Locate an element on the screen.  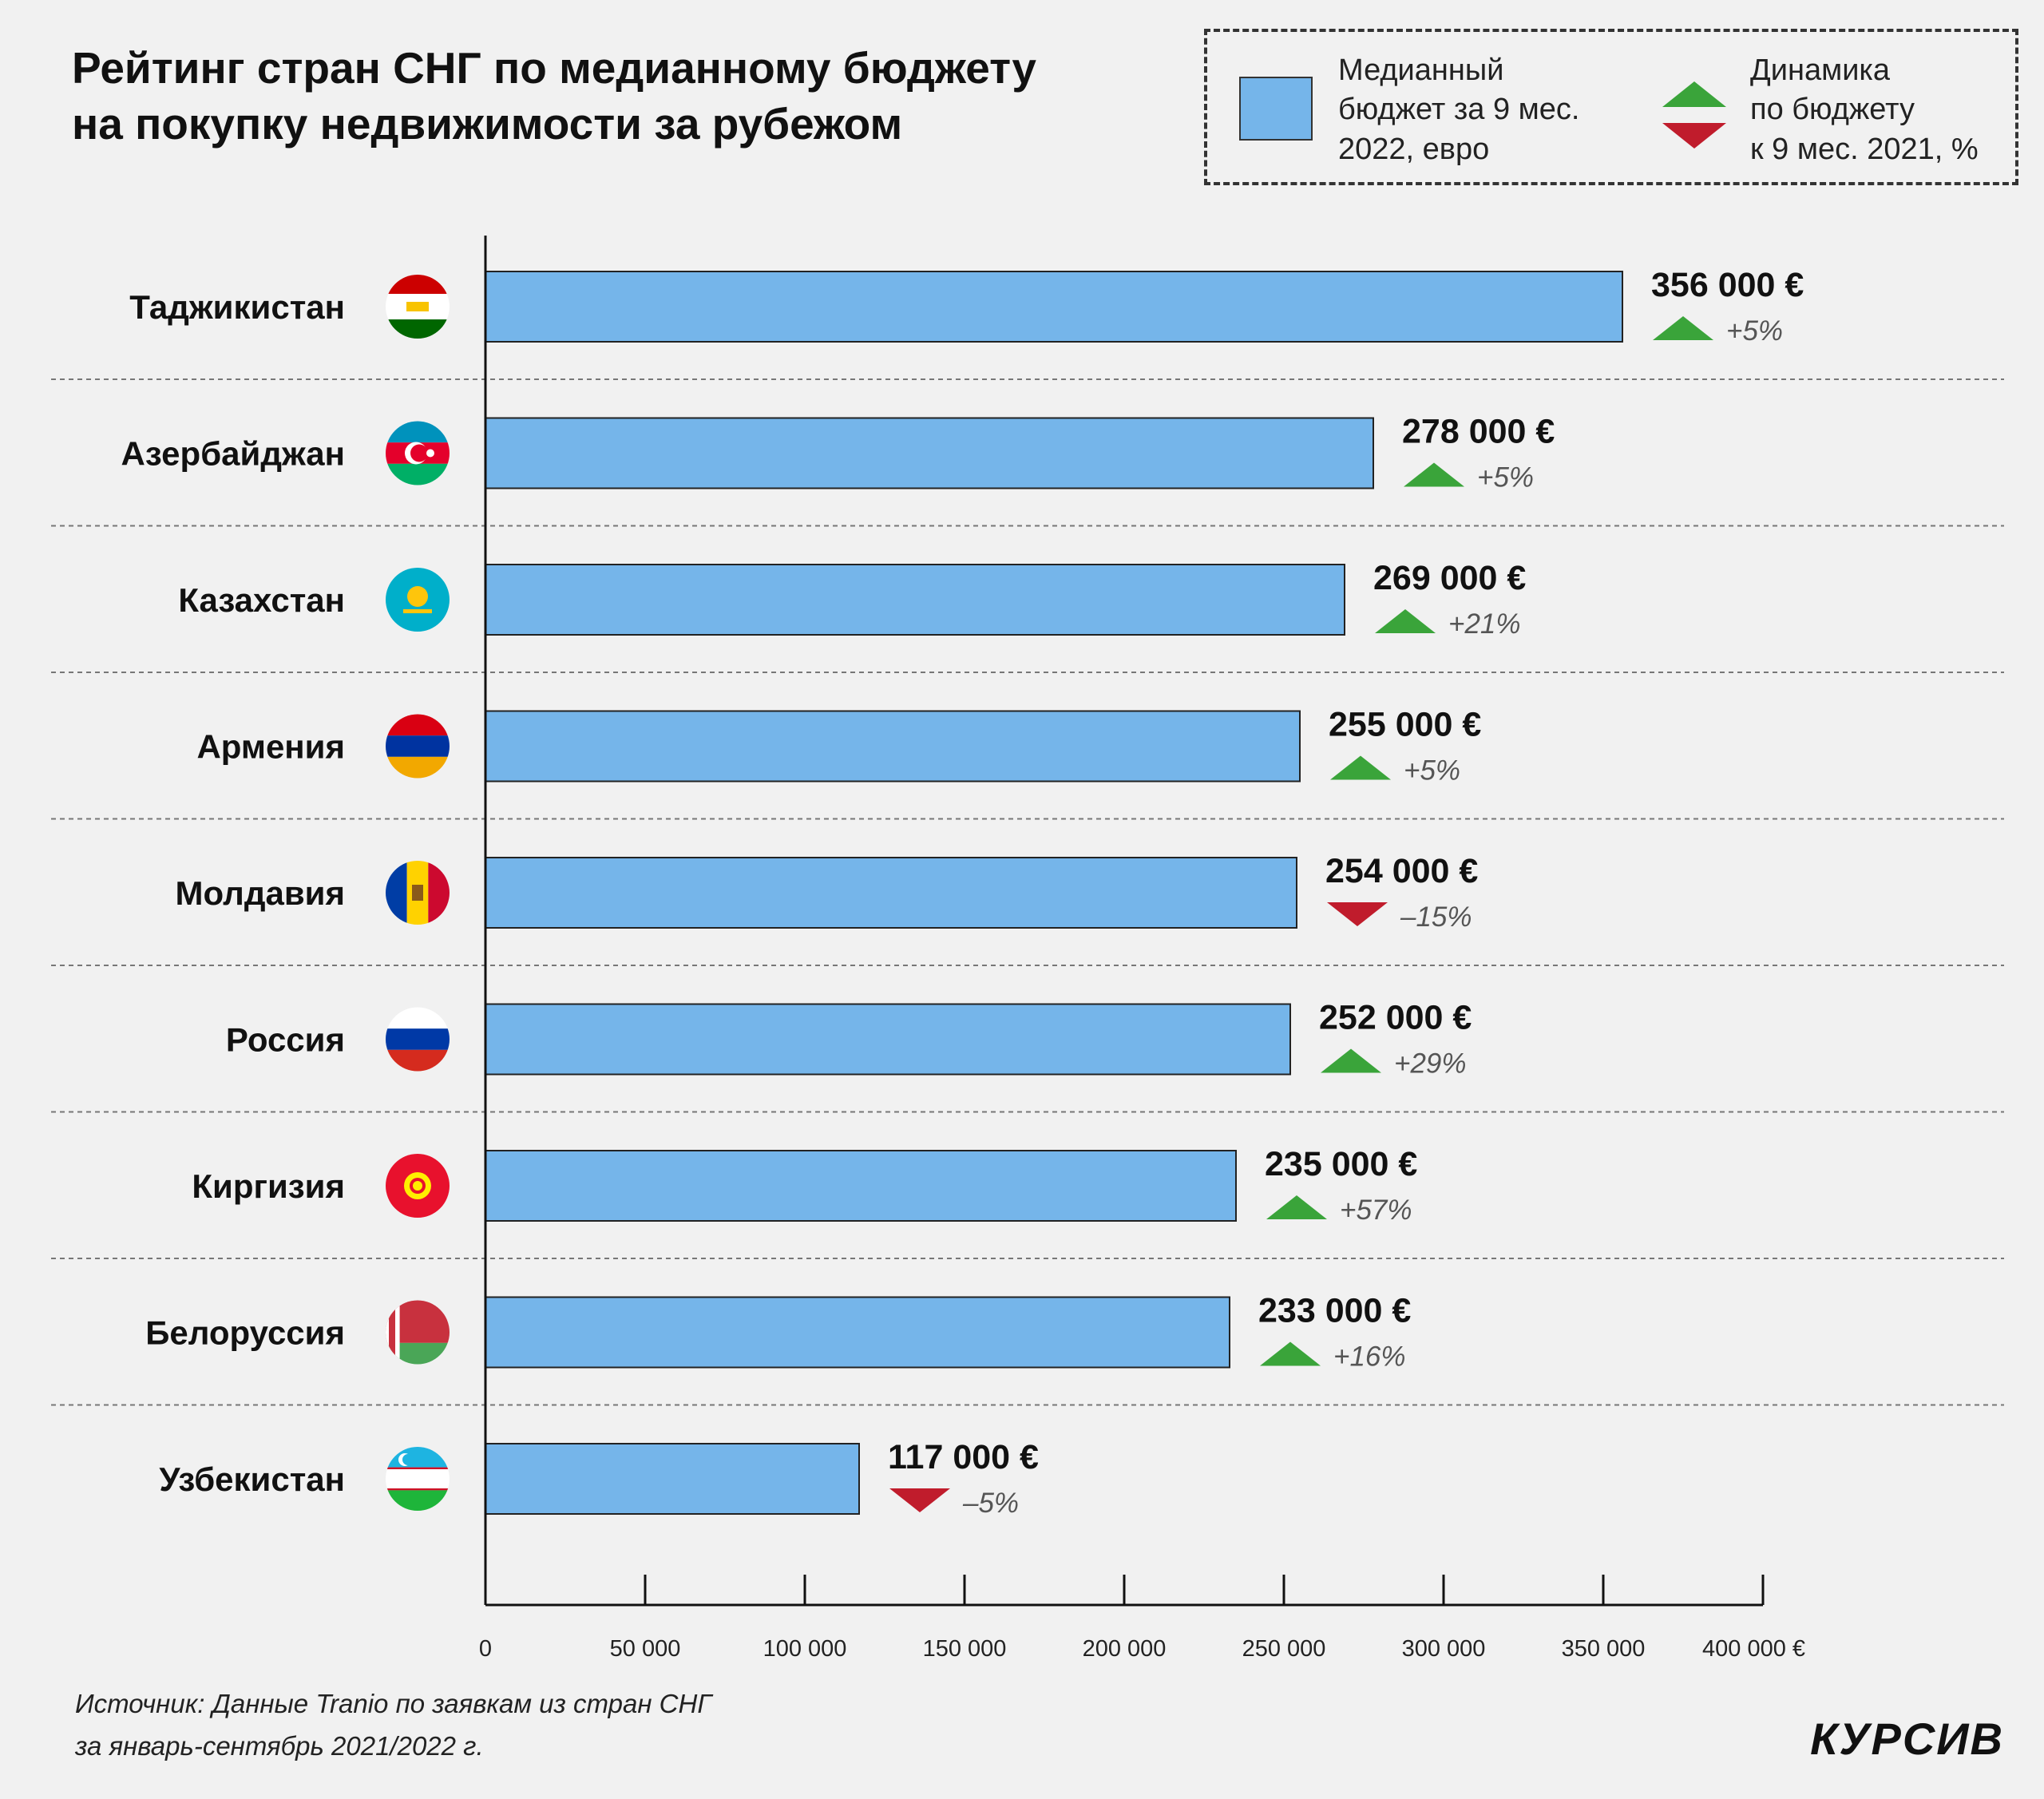
legend-down-triangle-icon is located at coordinates (1694, 136).